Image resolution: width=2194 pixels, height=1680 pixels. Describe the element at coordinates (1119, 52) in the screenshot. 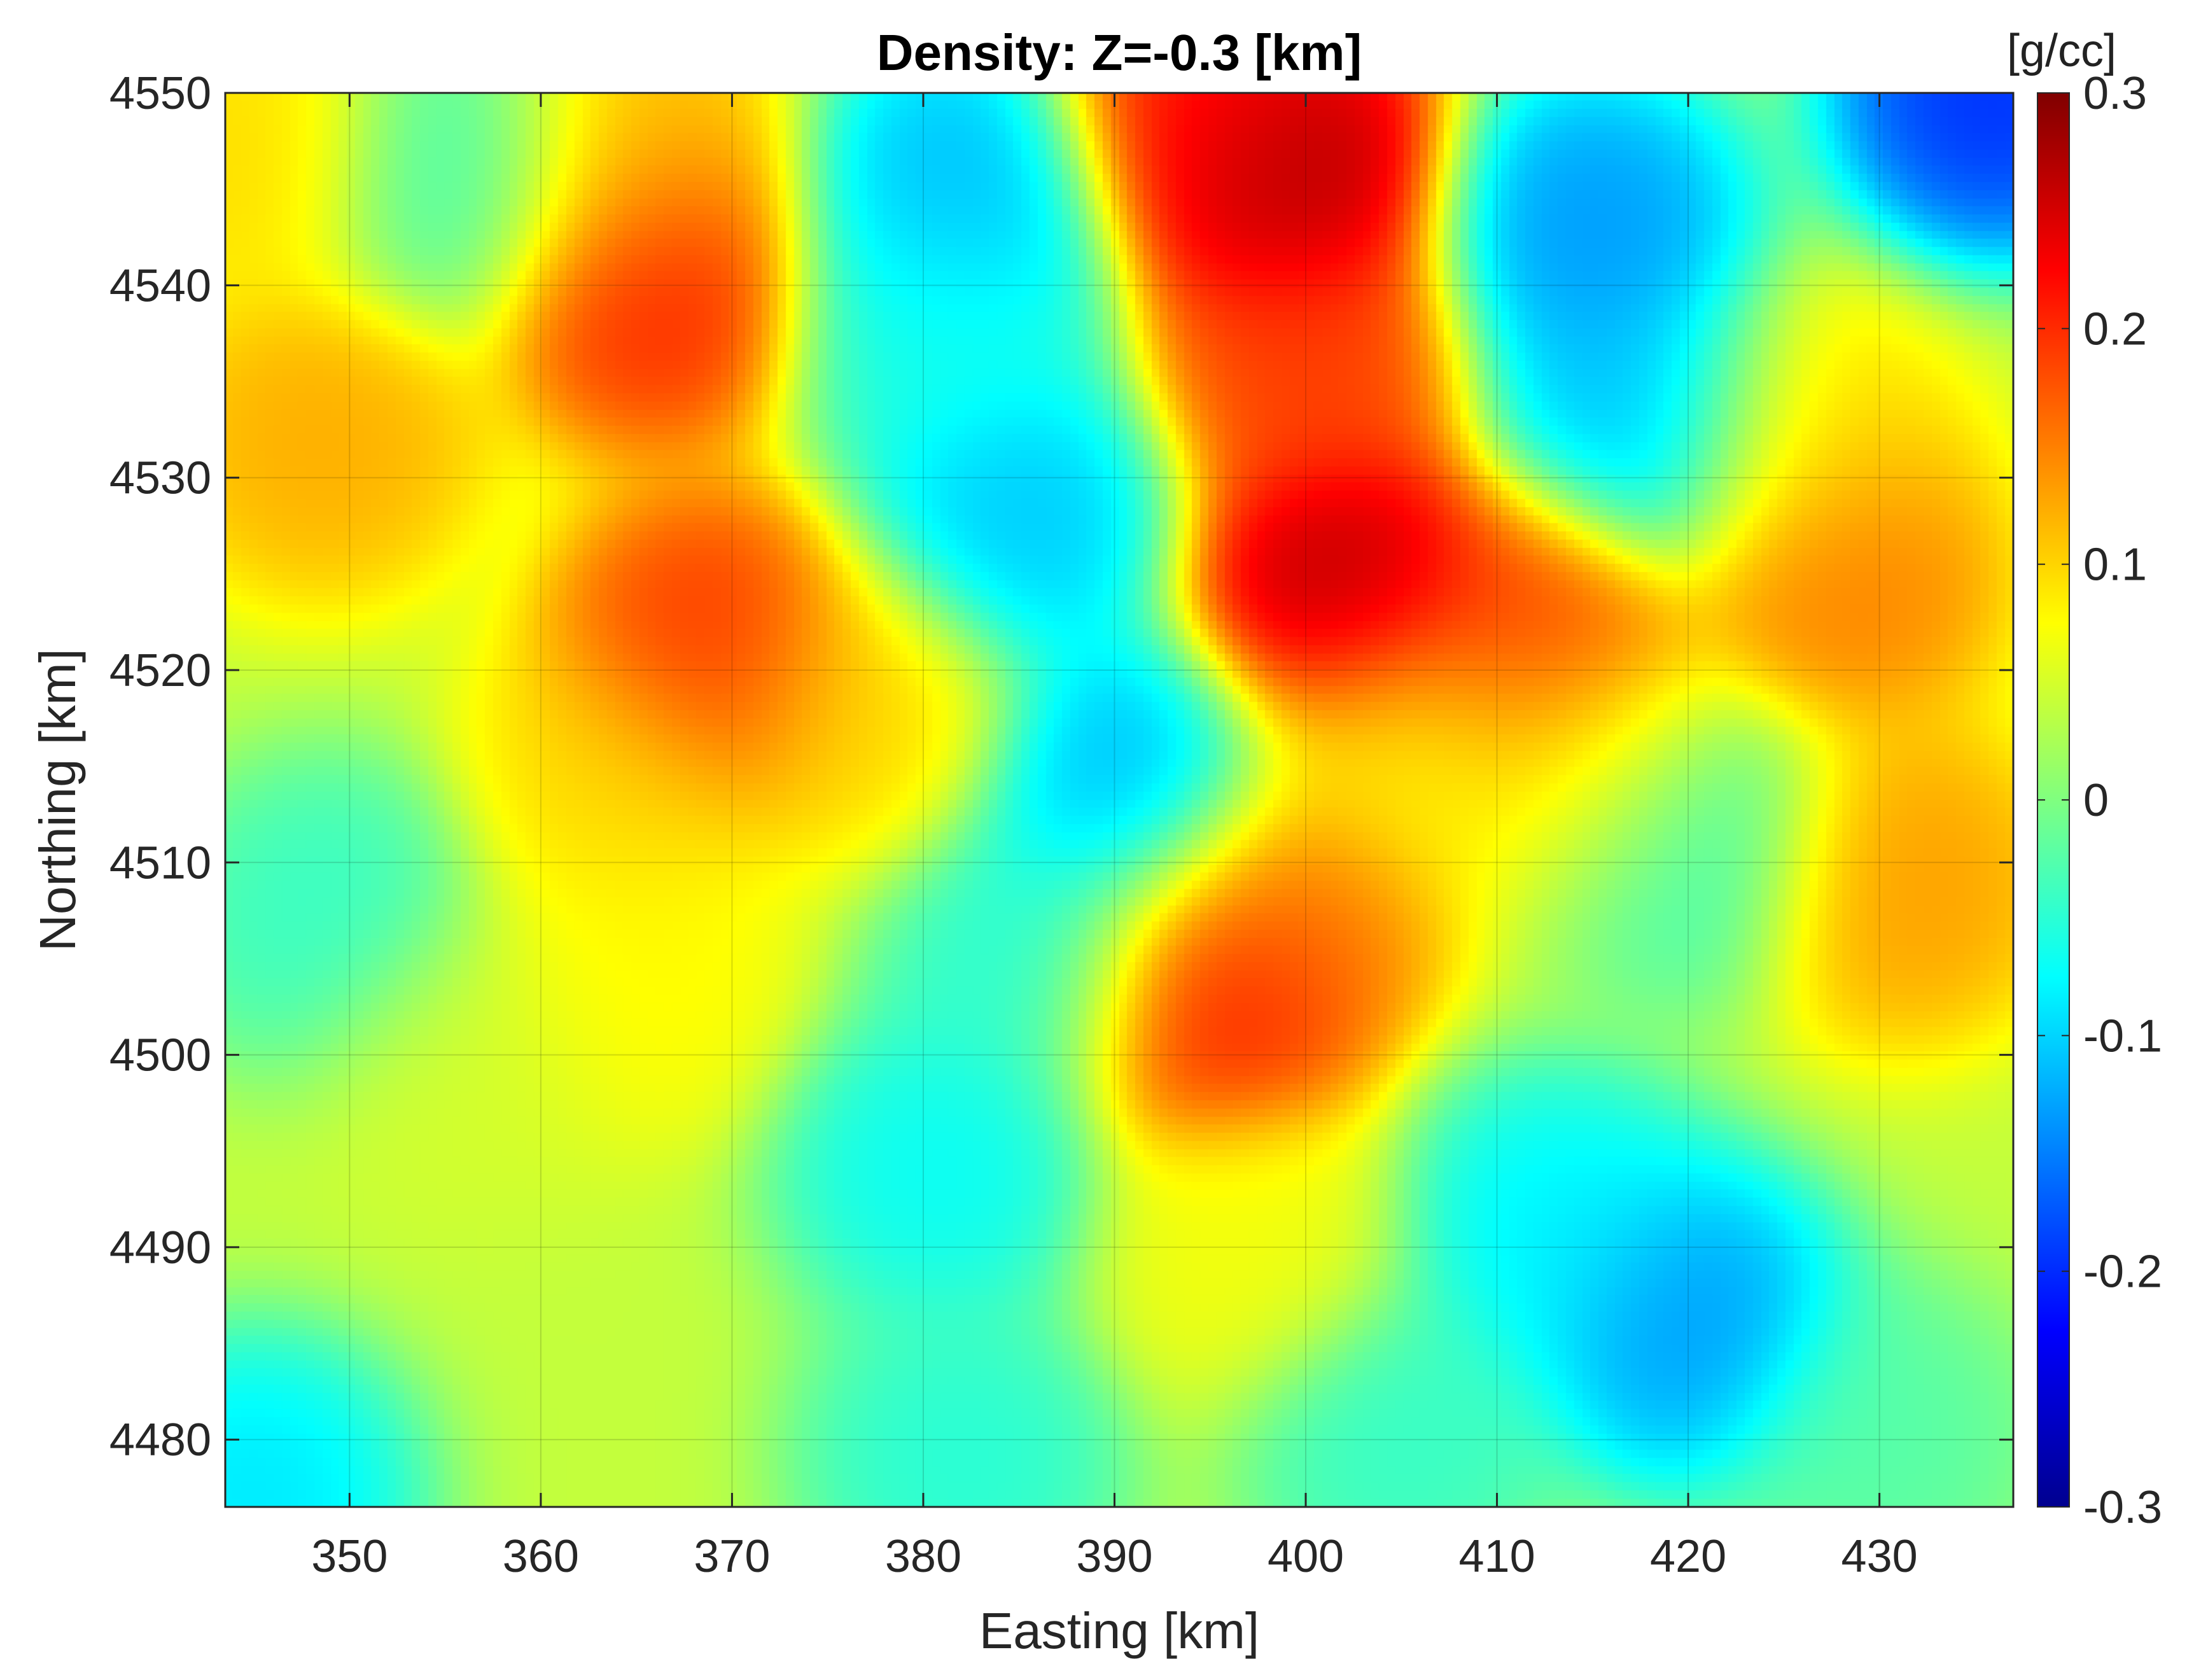

I see `chart-title: Density: Z=-0.3 [km]` at that location.